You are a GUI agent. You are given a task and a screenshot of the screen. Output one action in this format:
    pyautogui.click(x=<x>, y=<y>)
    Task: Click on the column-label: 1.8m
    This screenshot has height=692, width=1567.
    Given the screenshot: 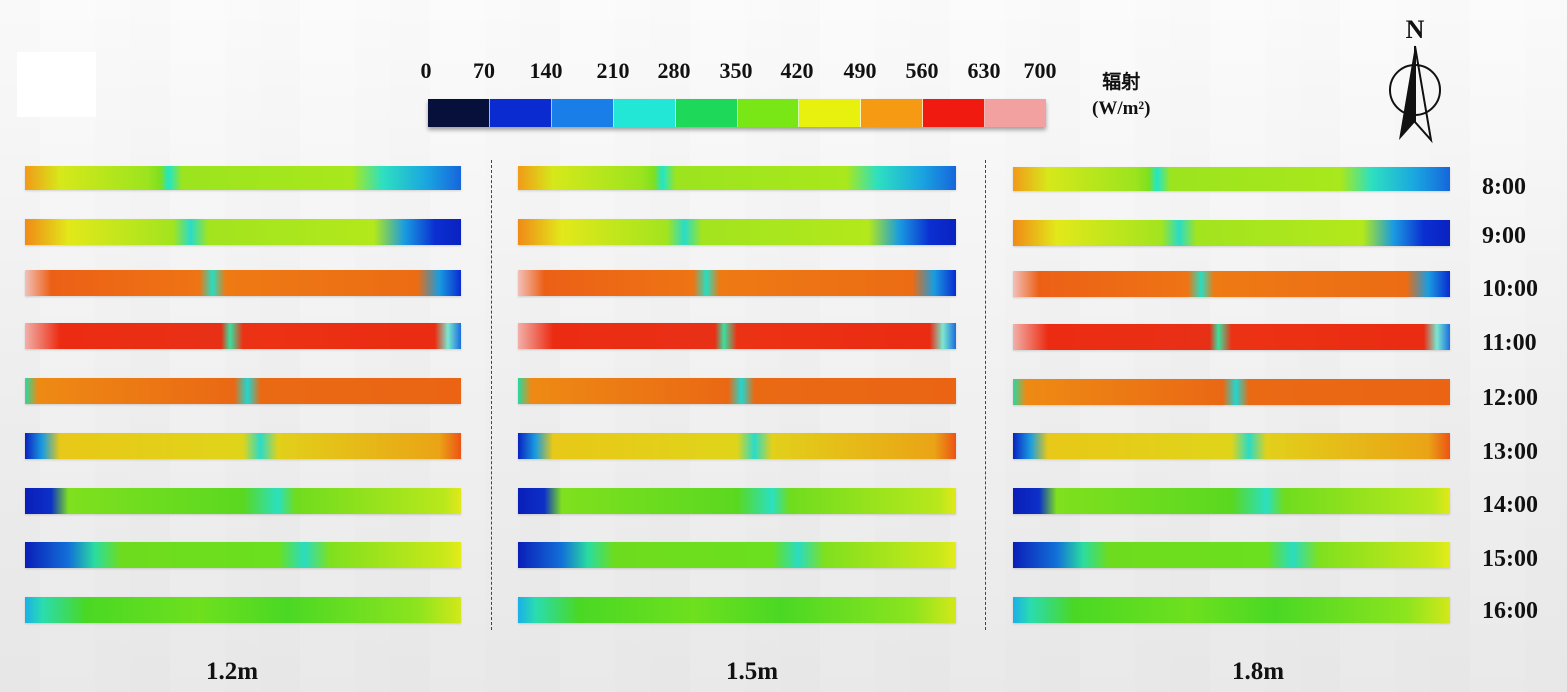 What is the action you would take?
    pyautogui.click(x=1258, y=671)
    